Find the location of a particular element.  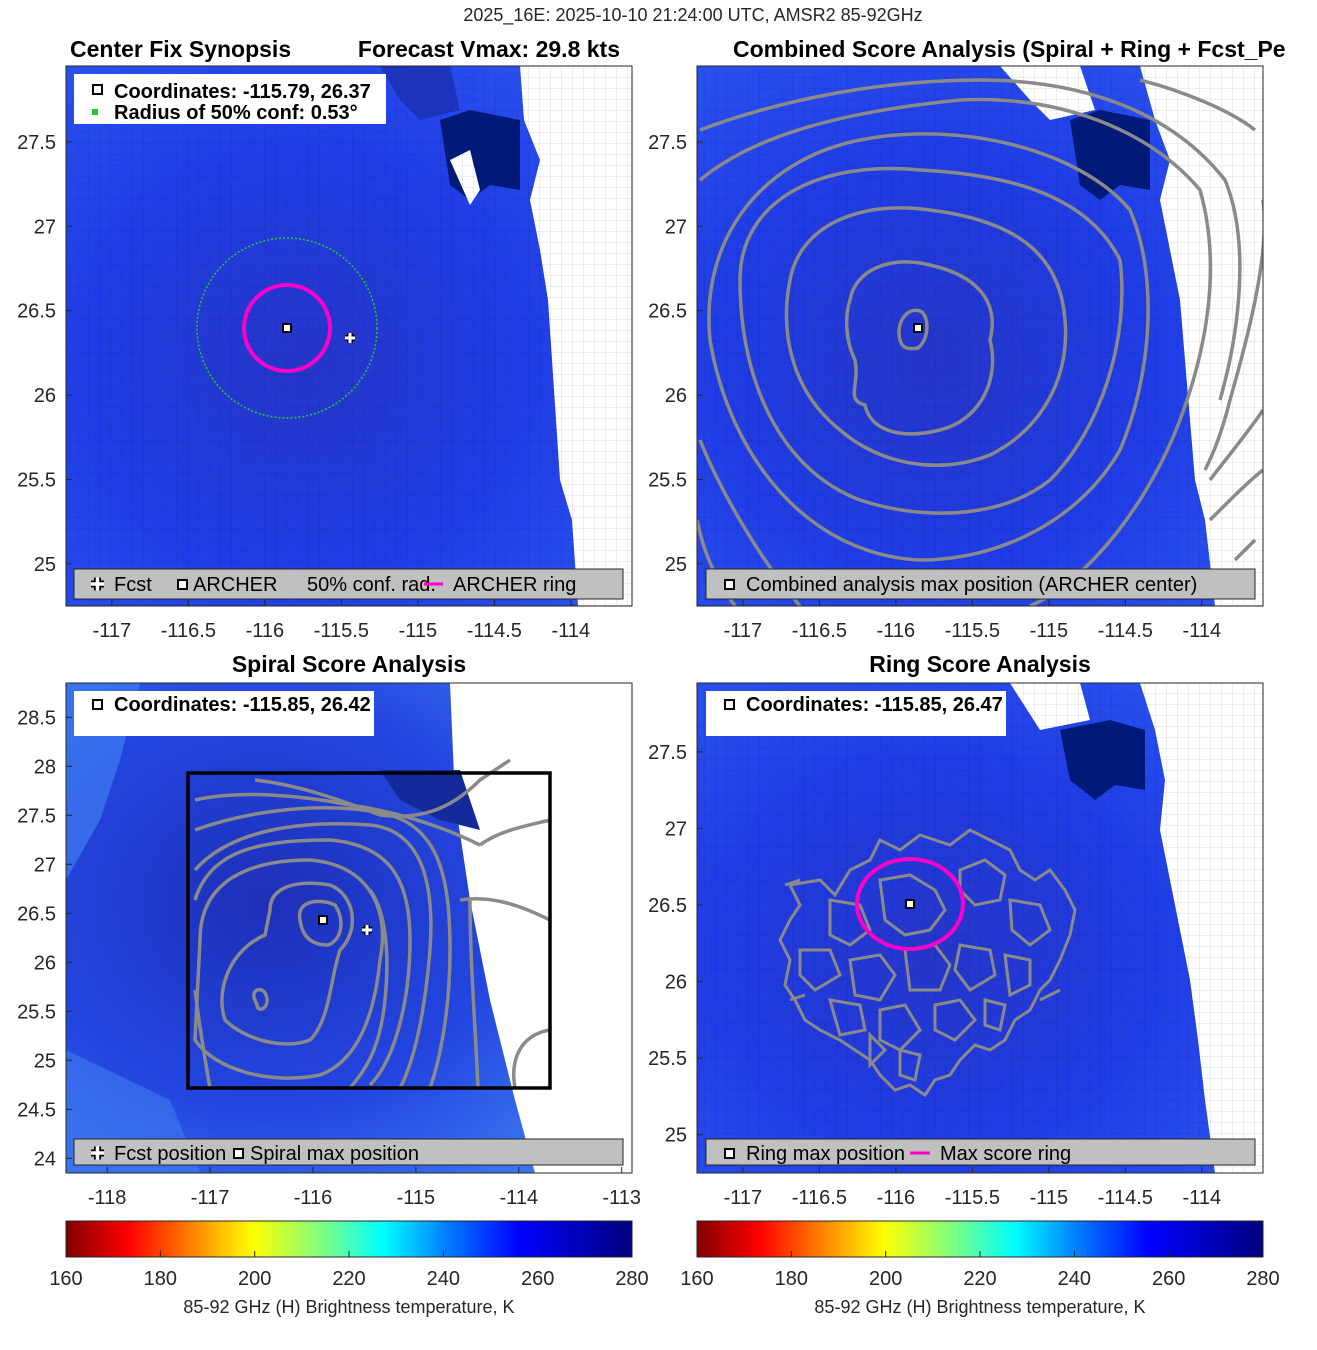

x-tick-label: -117 is located at coordinates (210, 1198).